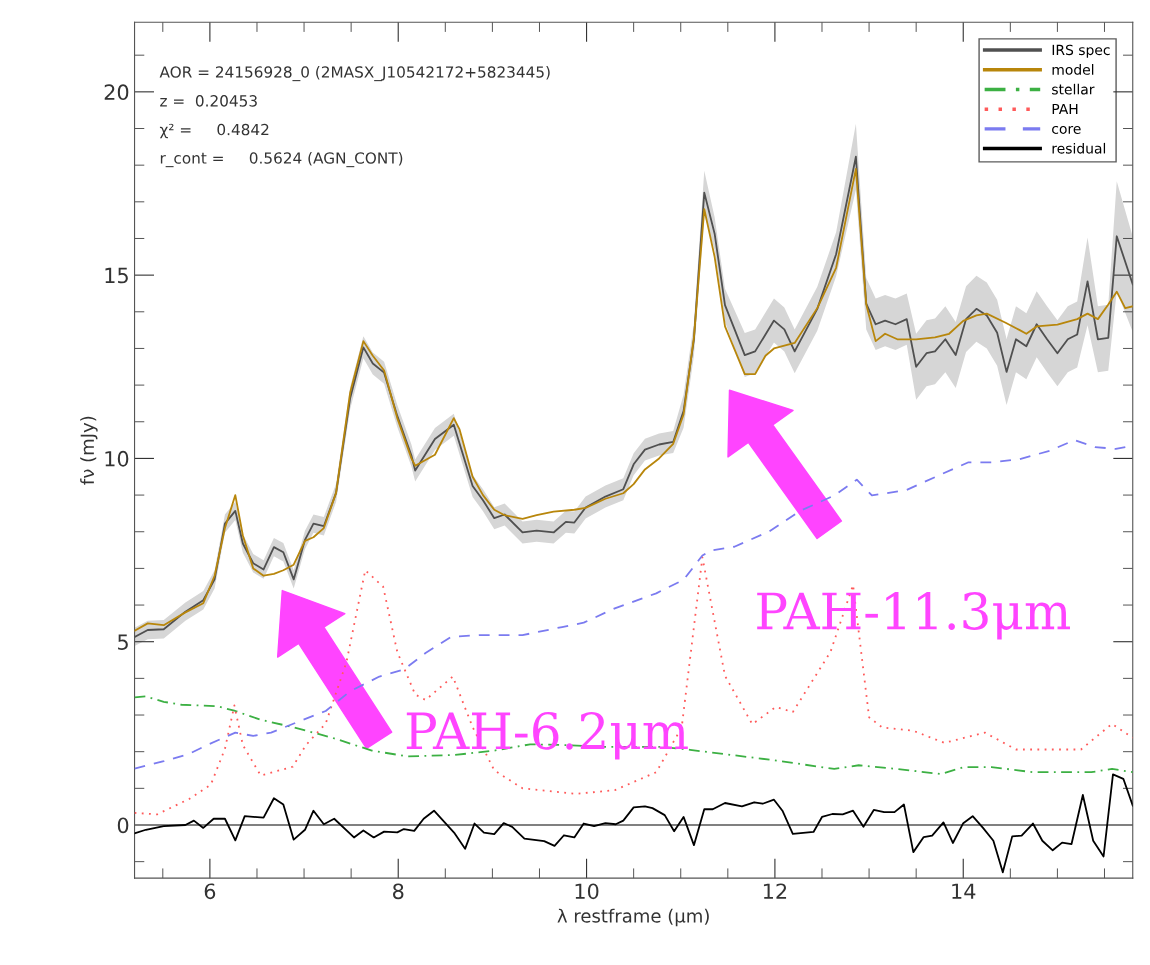 This screenshot has height=965, width=1150. Describe the element at coordinates (281, 159) in the screenshot. I see `annotation: r_cont = 0.5624 (AGN_CONT)` at that location.